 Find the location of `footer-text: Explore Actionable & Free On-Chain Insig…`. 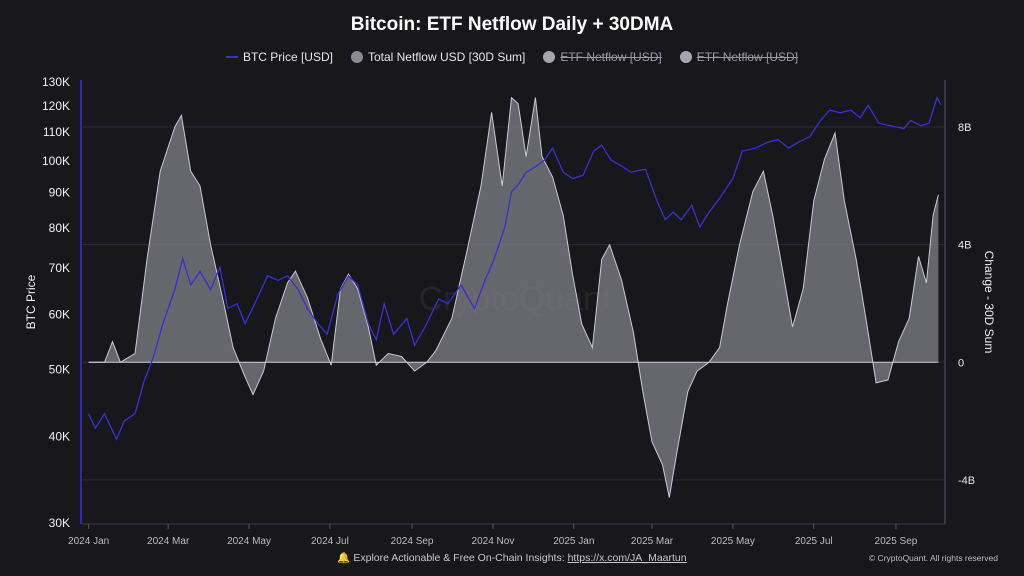

footer-text: Explore Actionable & Free On-Chain Insig… is located at coordinates (460, 558).